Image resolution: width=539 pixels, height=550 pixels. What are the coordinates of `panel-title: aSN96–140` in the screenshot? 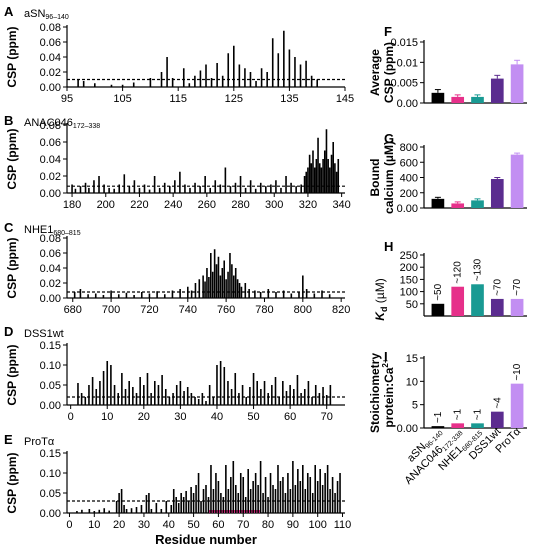 It's located at (46, 14).